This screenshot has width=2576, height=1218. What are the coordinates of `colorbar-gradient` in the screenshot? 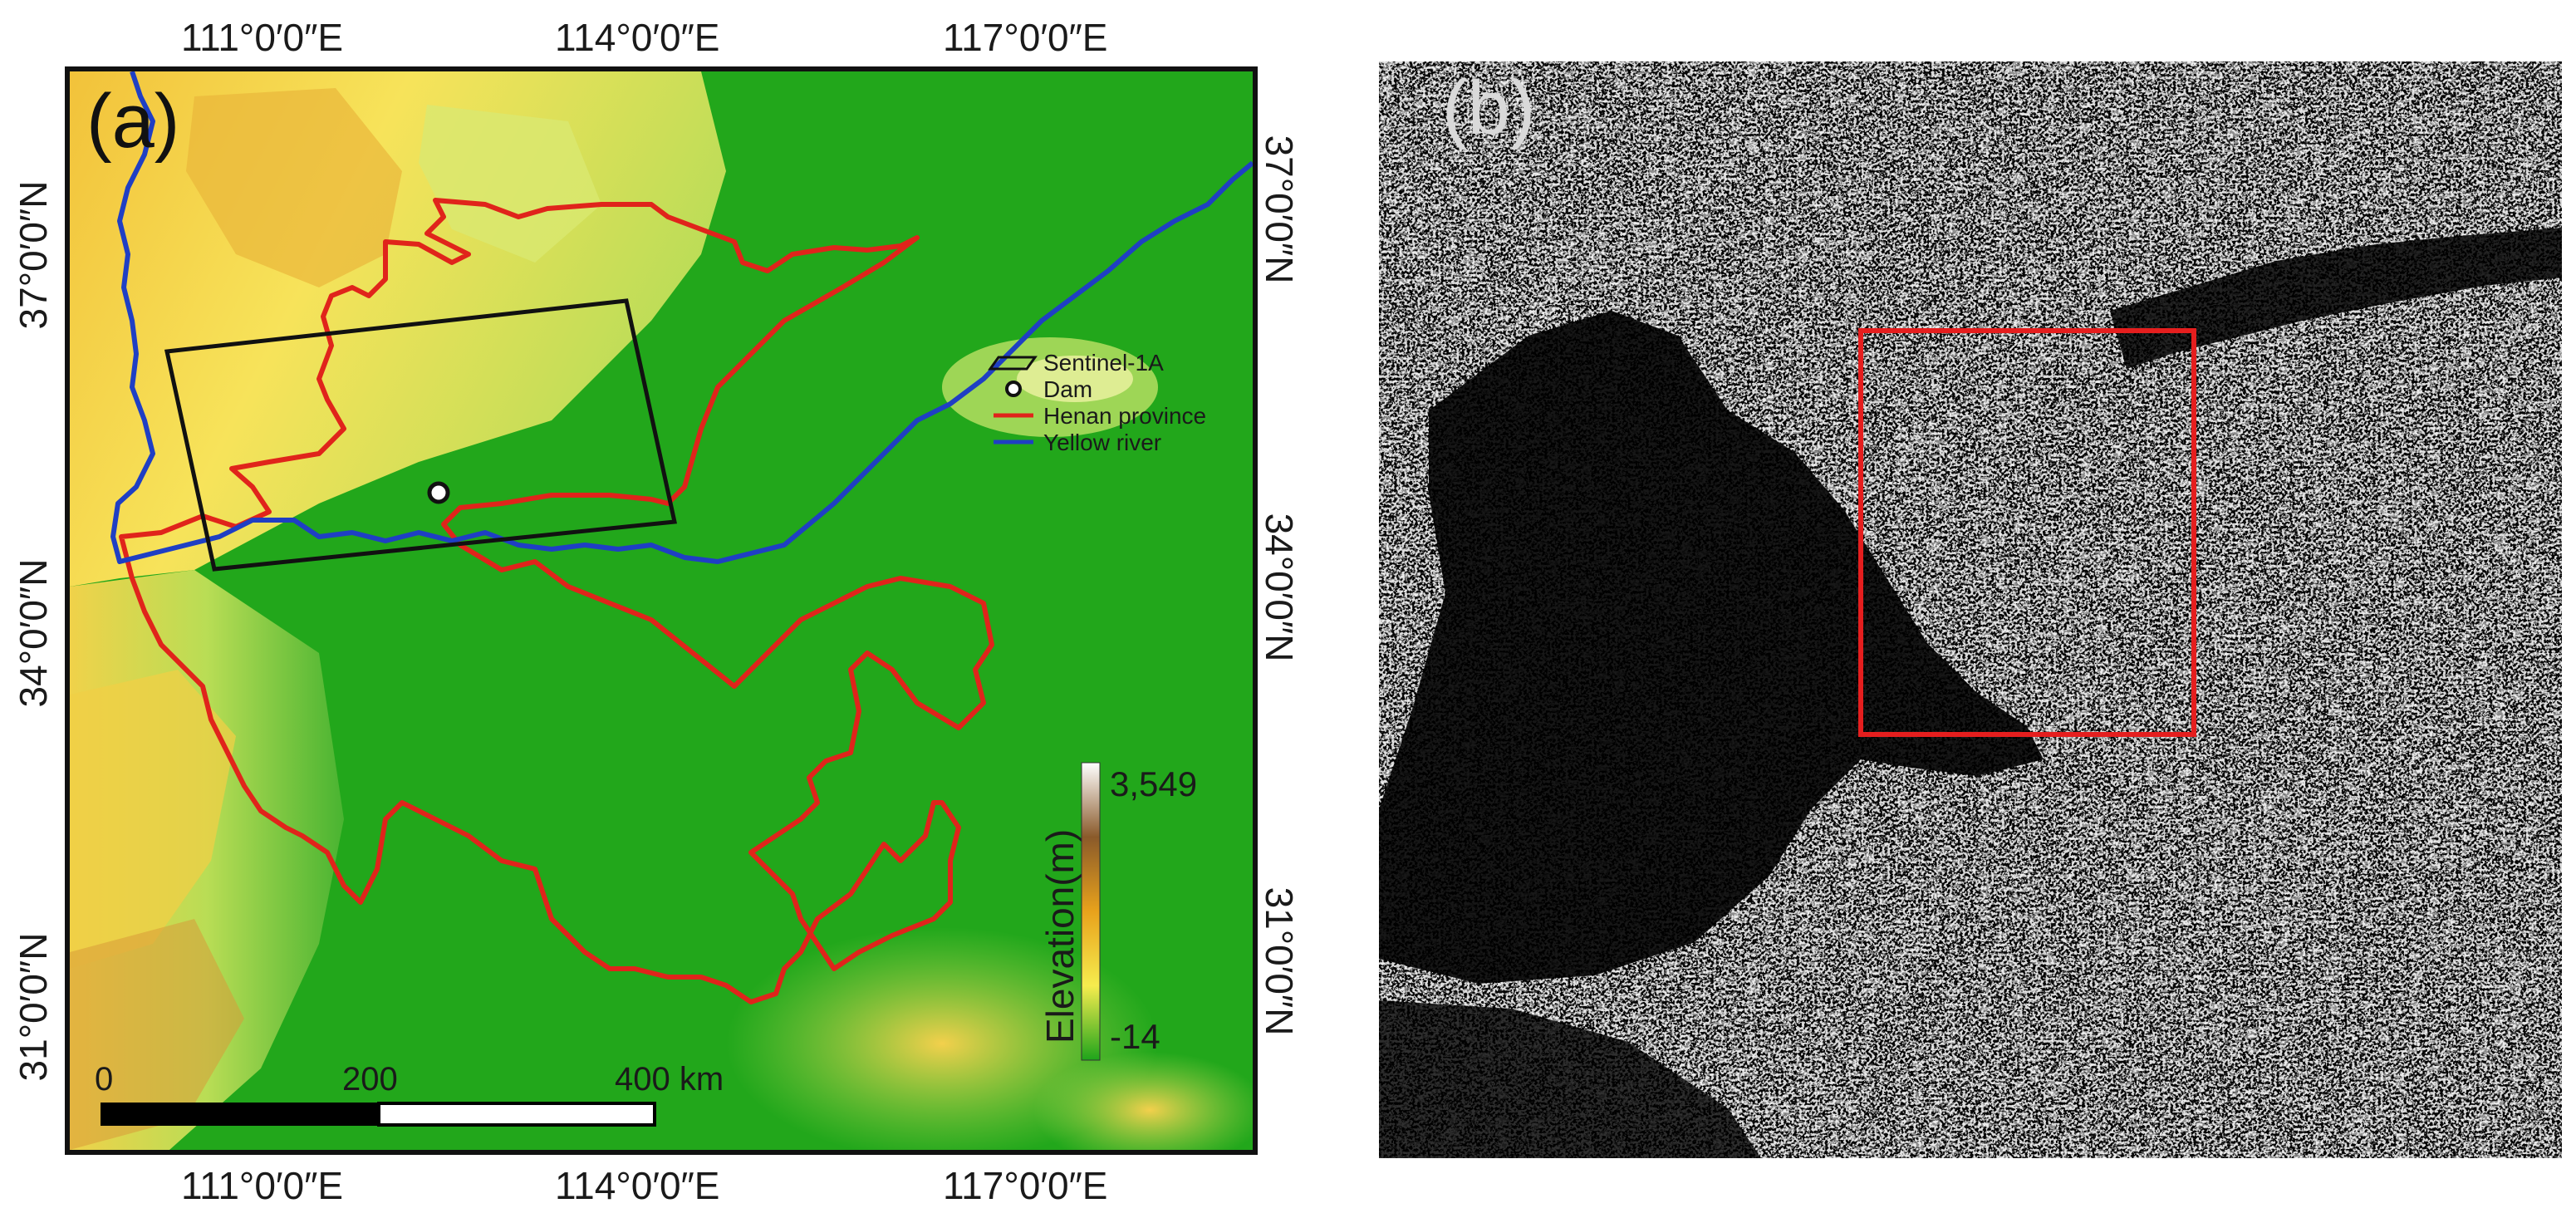 It's located at (1091, 911).